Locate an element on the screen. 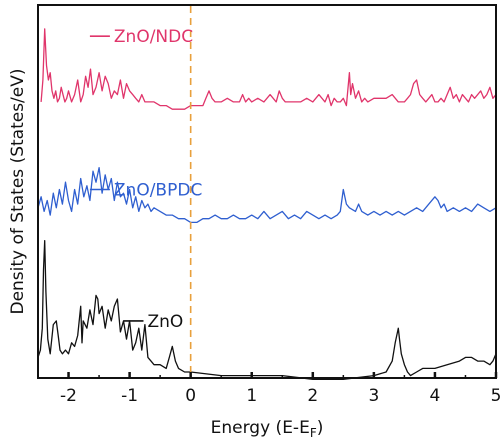  x-tick-label: 0 is located at coordinates (190, 396).